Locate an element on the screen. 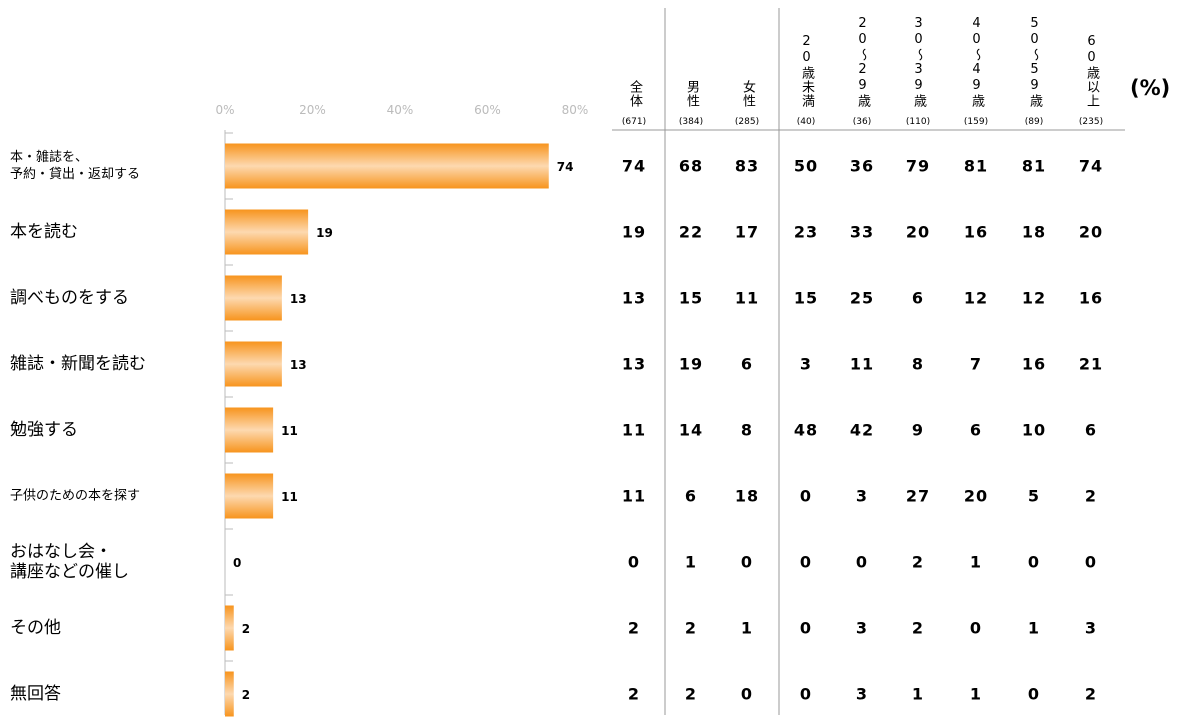 The height and width of the screenshot is (719, 1190). column-header: 男性 is located at coordinates (691, 94).